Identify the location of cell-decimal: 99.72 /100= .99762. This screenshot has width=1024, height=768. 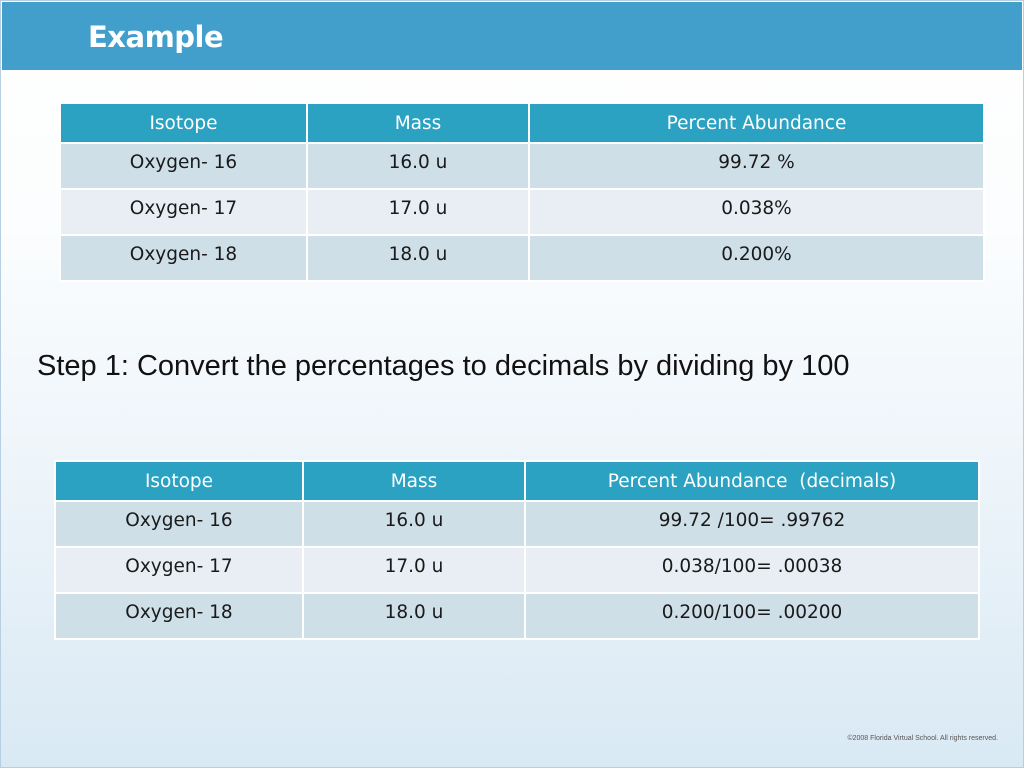
(752, 524).